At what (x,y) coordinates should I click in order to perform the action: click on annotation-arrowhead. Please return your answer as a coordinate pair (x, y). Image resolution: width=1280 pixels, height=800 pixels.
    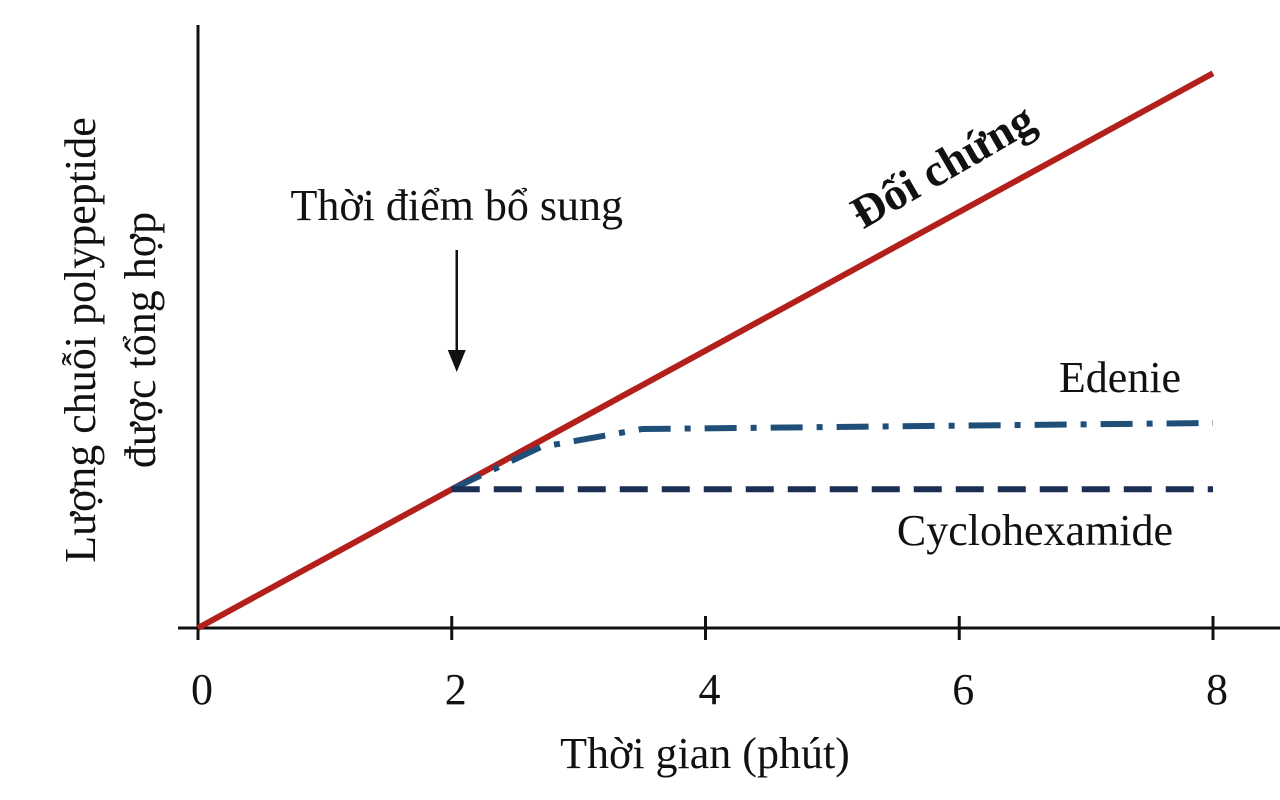
    Looking at the image, I should click on (456, 361).